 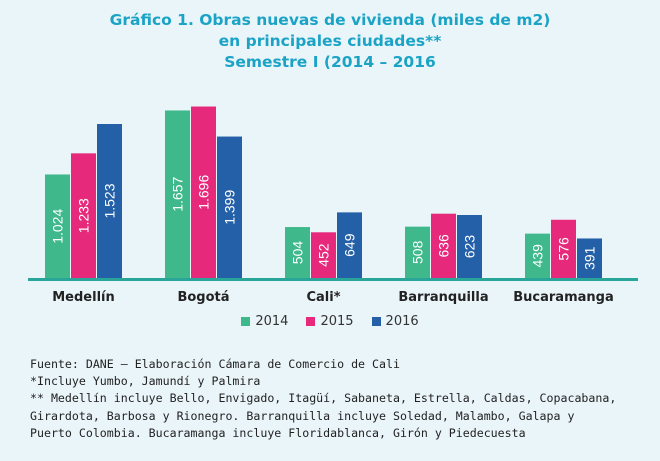 I want to click on bar-cali-2014, so click(x=297, y=252).